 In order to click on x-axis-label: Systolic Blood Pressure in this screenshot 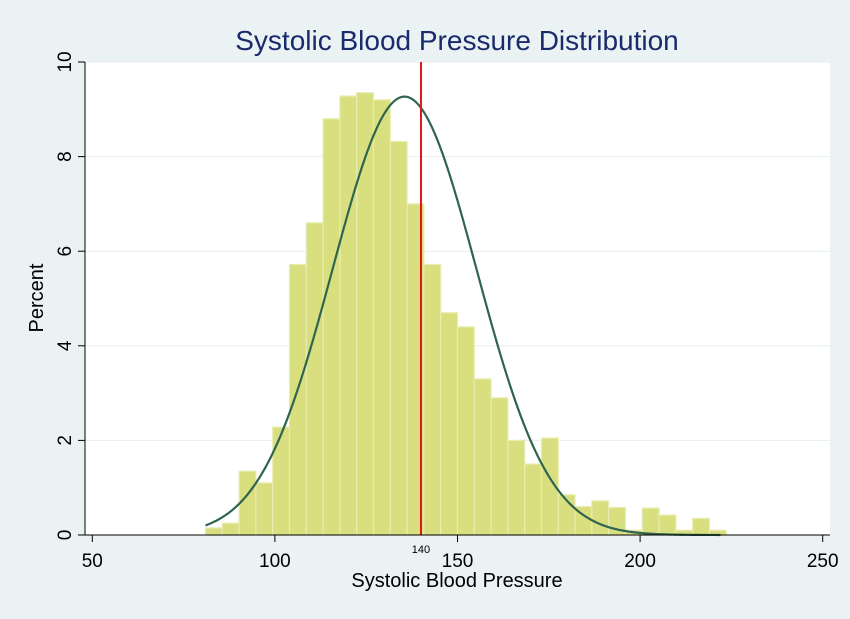, I will do `click(456, 581)`.